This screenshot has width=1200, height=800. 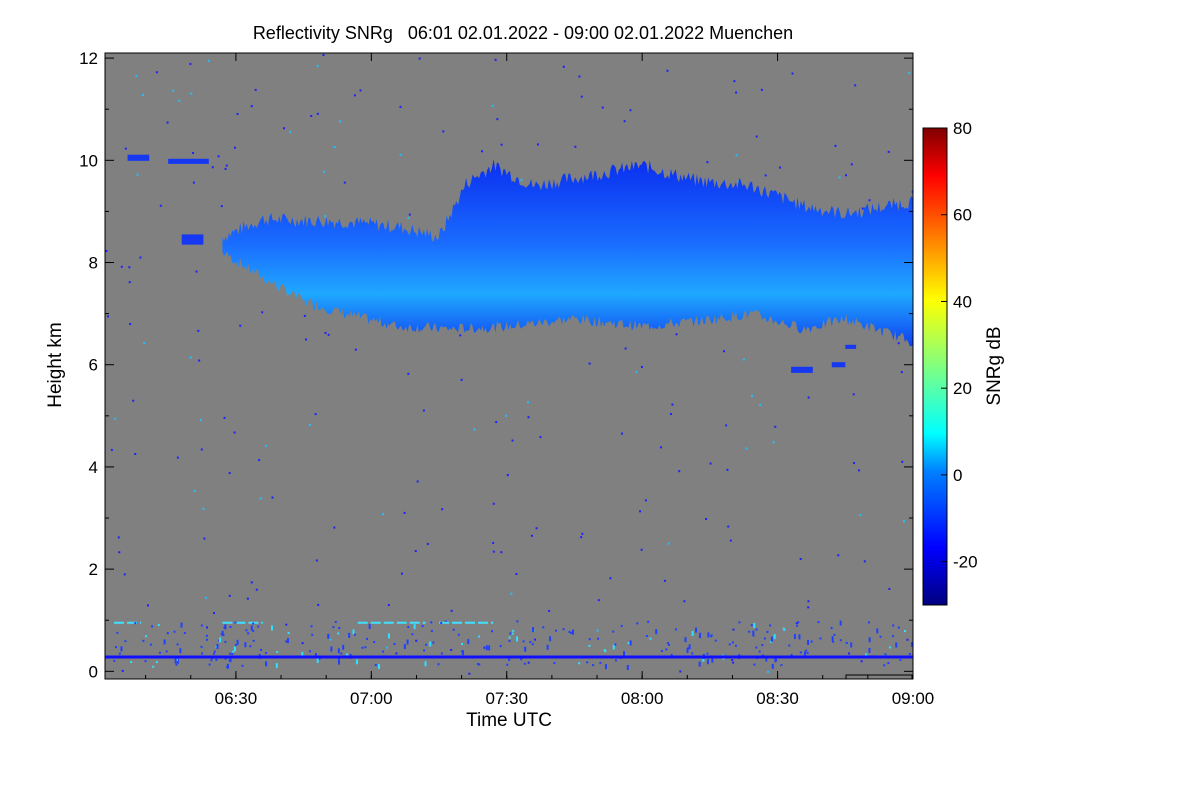 What do you see at coordinates (88, 58) in the screenshot?
I see `y-tick-label: 12` at bounding box center [88, 58].